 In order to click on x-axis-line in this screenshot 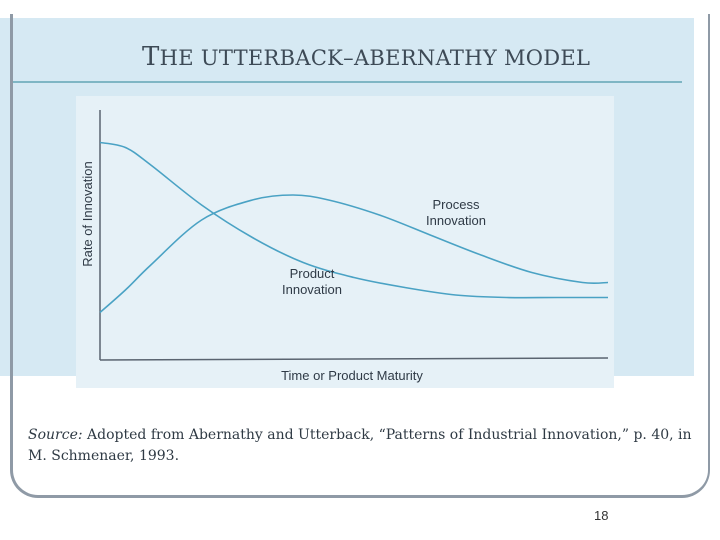, I will do `click(354, 359)`.